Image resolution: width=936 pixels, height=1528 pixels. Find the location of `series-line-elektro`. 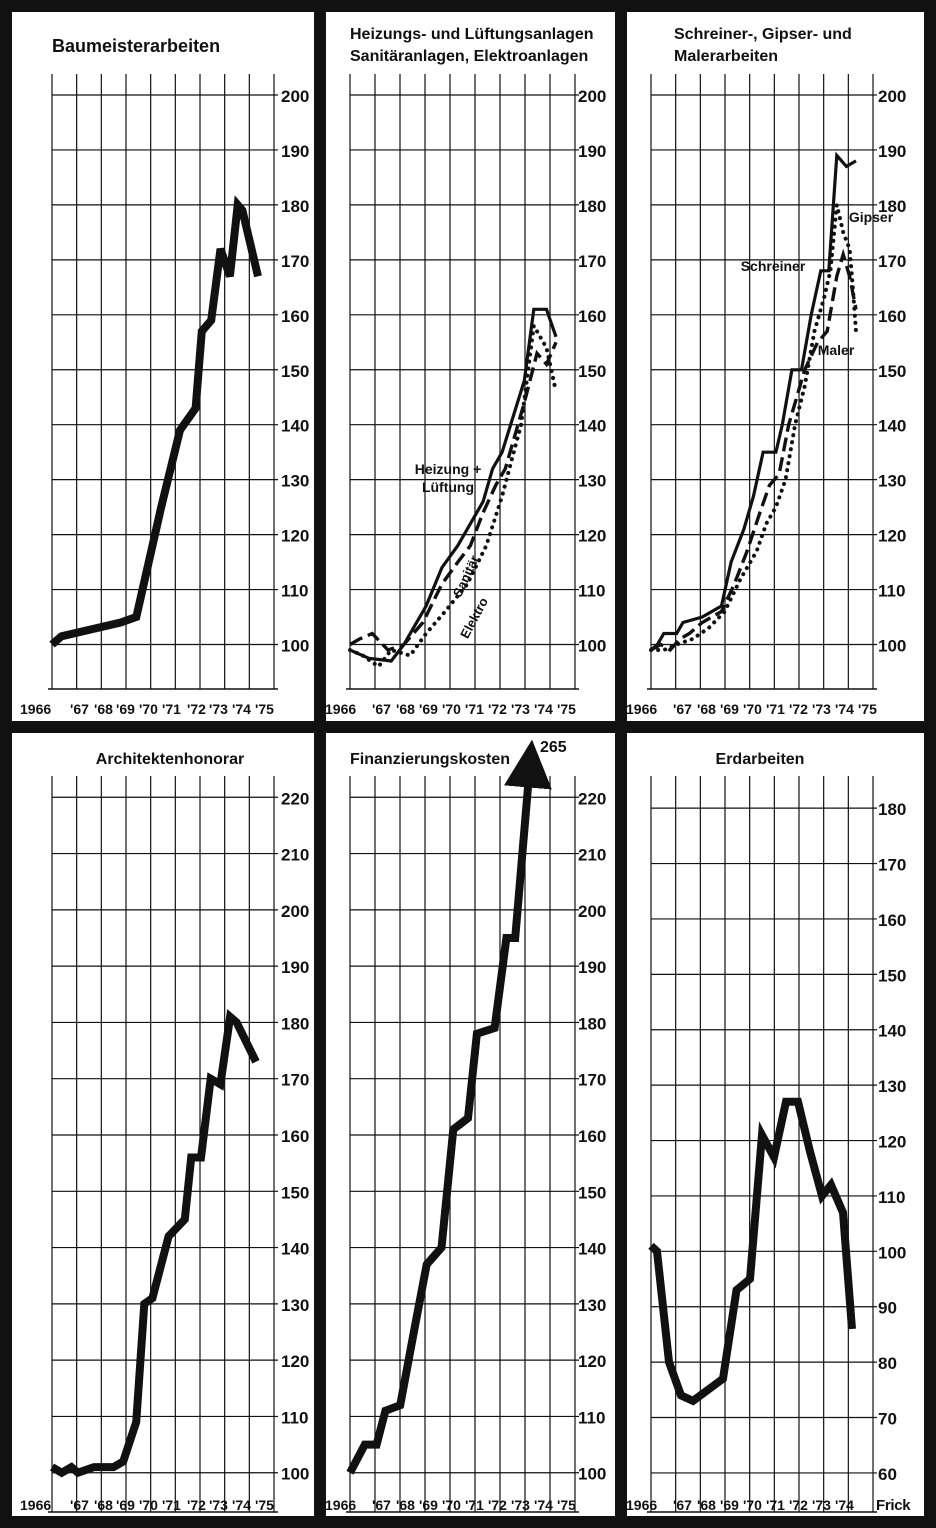

series-line-elektro is located at coordinates (453, 494).